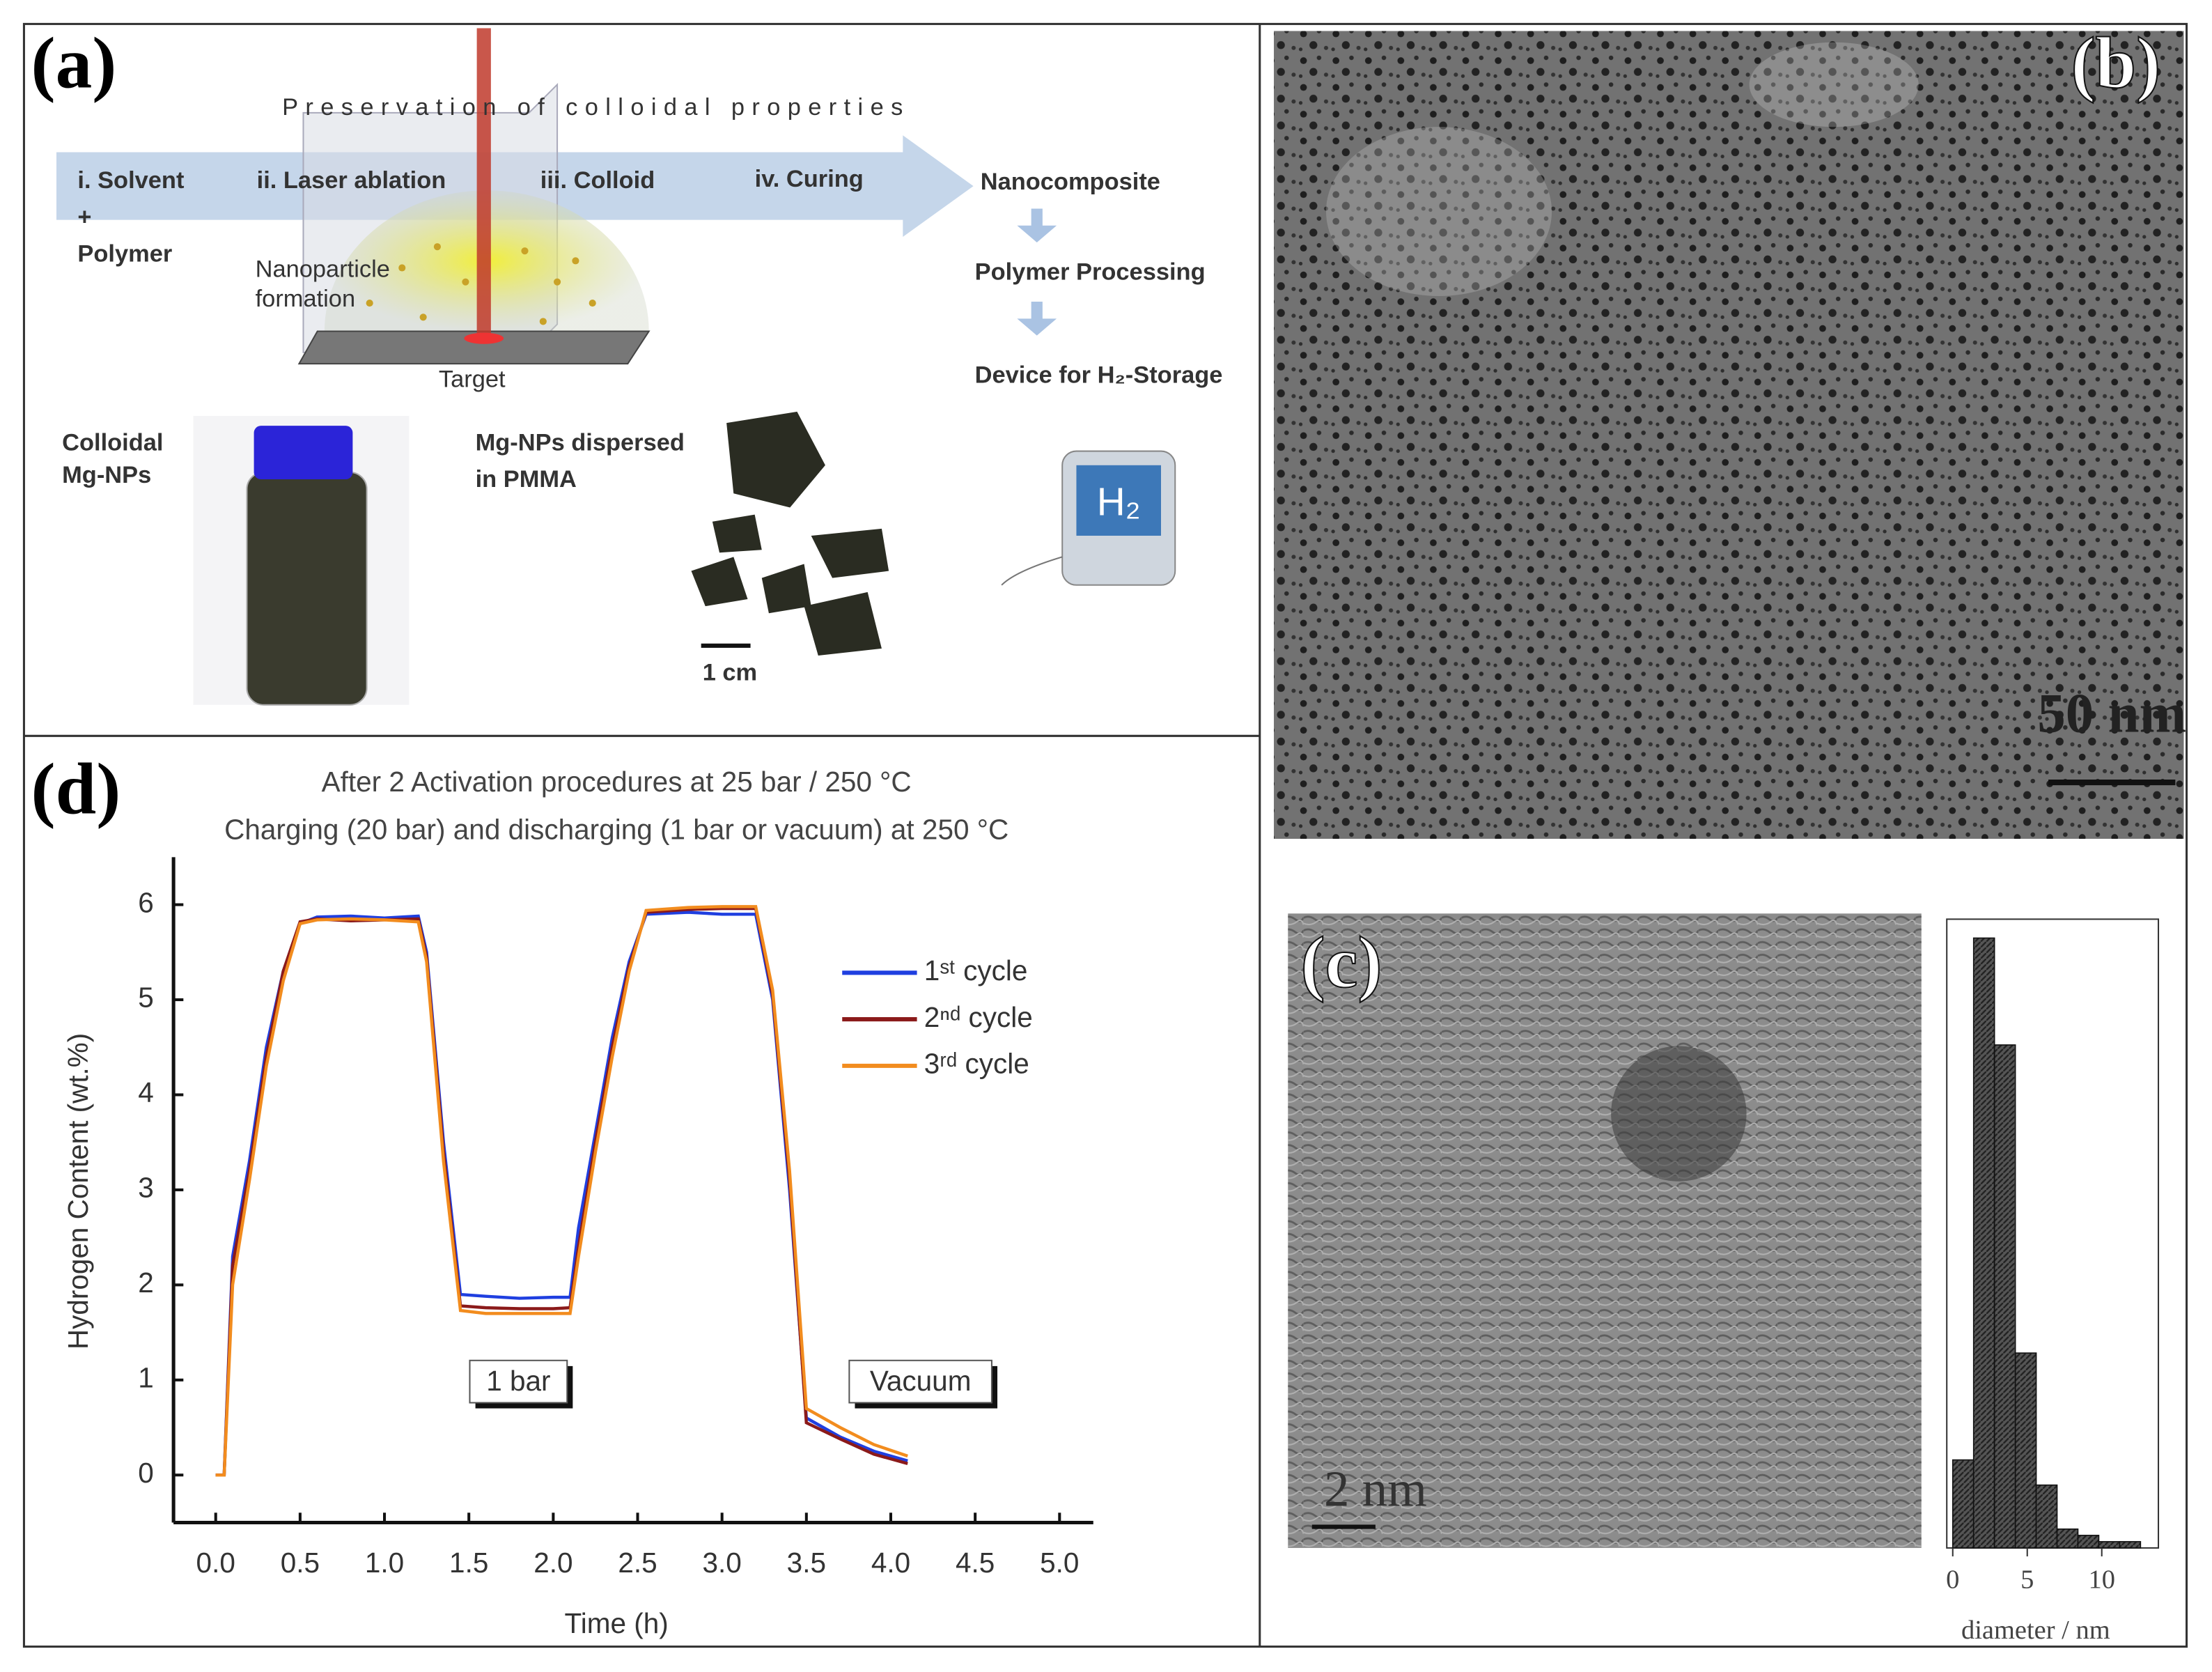  I want to click on x-tick-label: 1.0, so click(384, 1563).